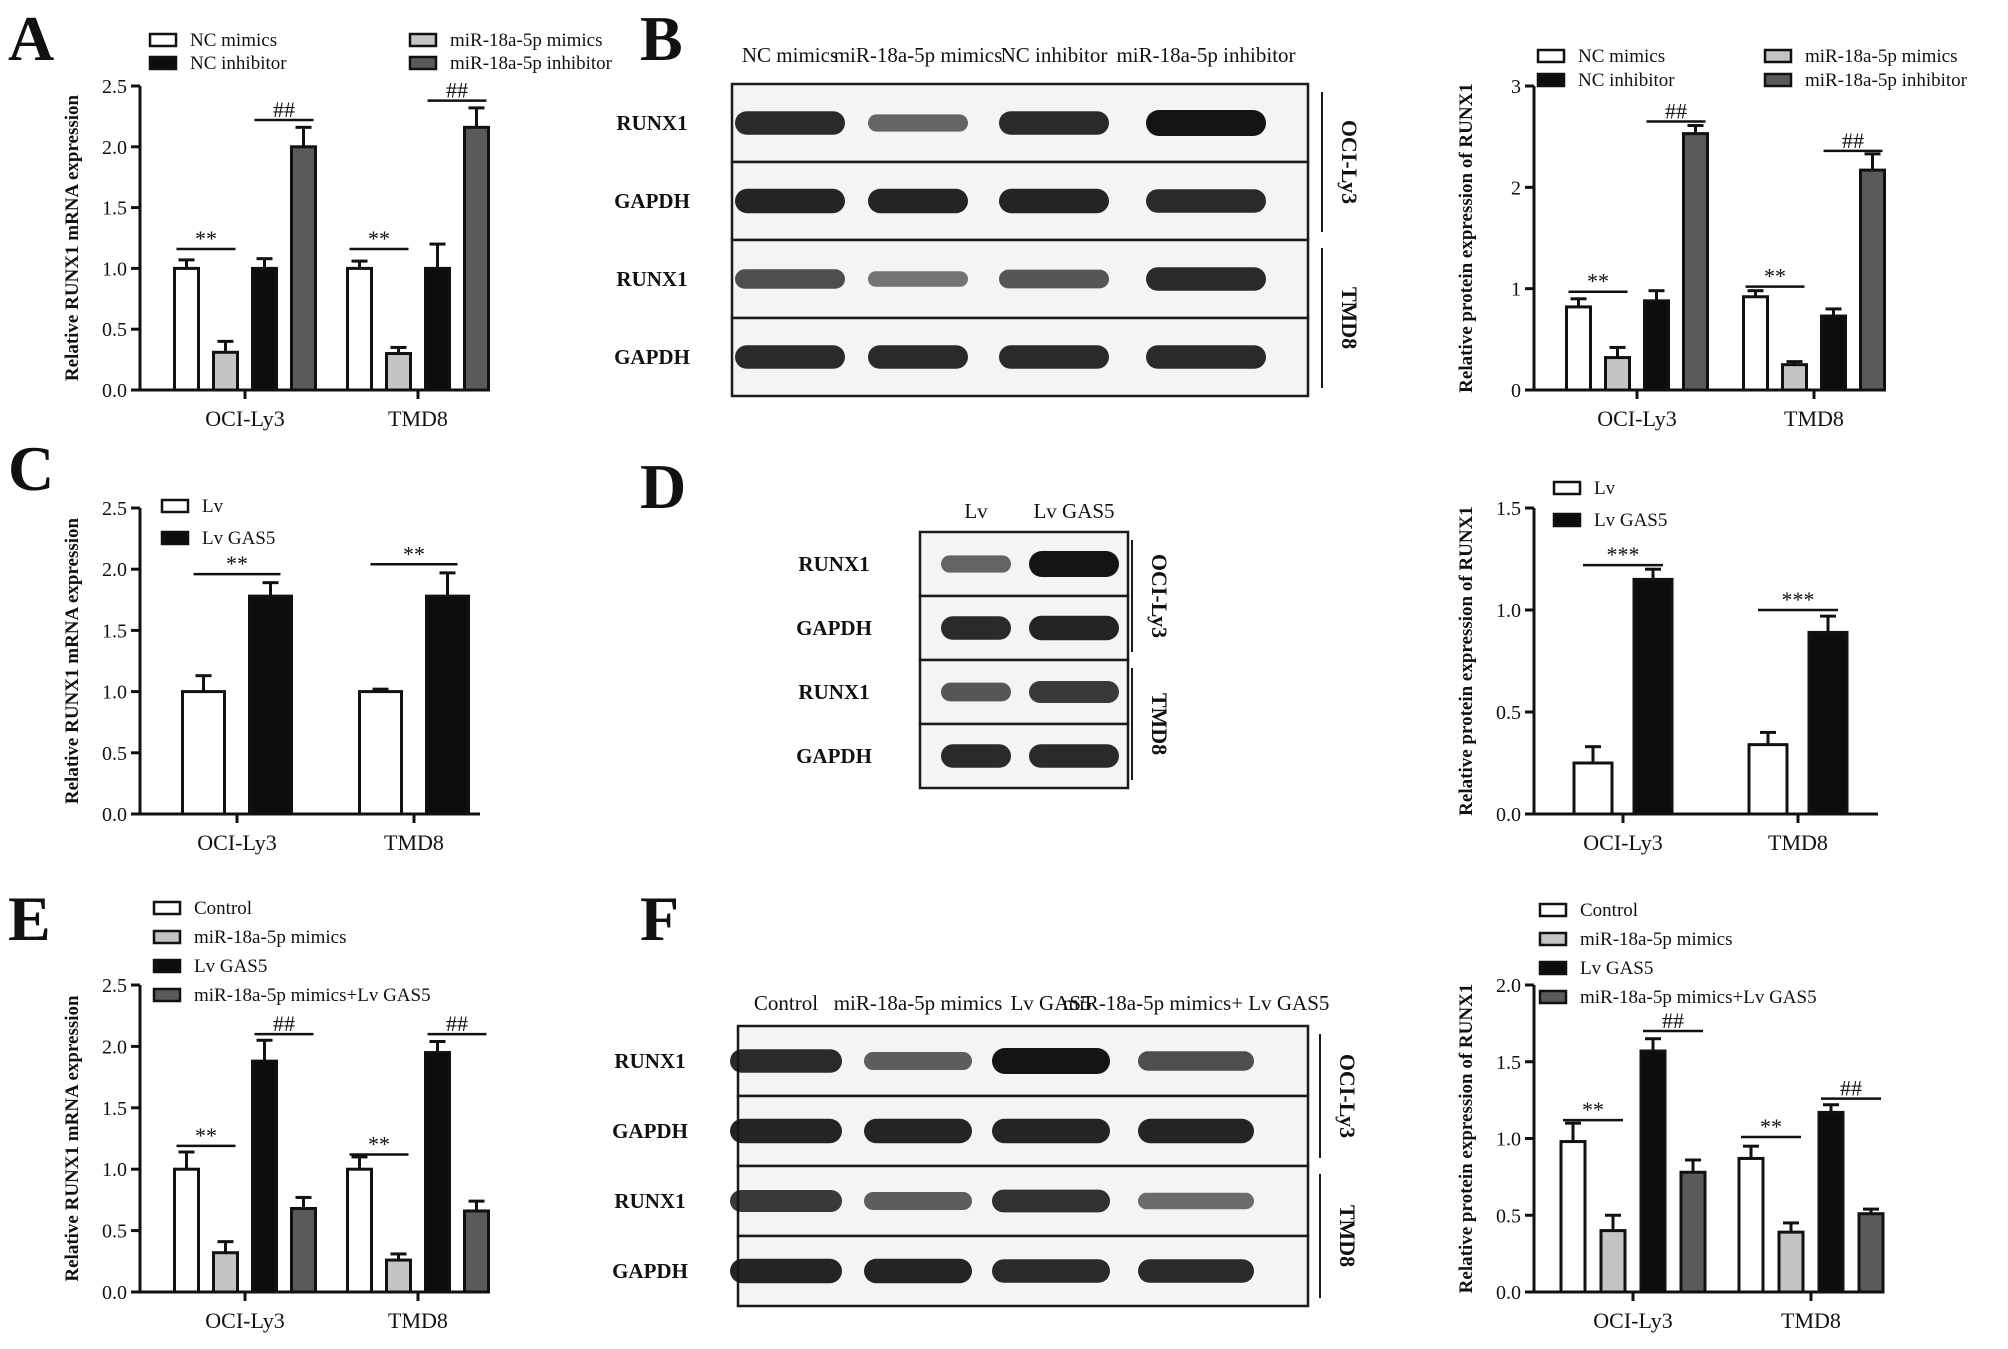 This screenshot has width=2008, height=1349. I want to click on blot-column-header: miR-18a-5p mimics+ Lv GAS5, so click(1196, 1003).